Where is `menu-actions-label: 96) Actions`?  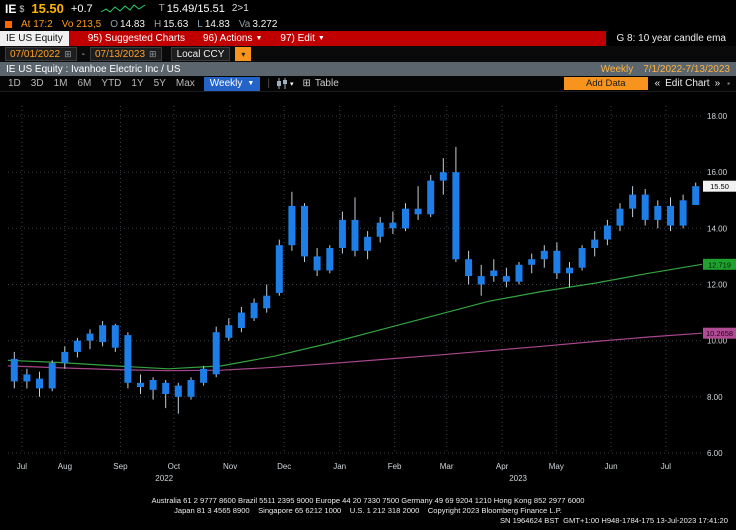 menu-actions-label: 96) Actions is located at coordinates (227, 38).